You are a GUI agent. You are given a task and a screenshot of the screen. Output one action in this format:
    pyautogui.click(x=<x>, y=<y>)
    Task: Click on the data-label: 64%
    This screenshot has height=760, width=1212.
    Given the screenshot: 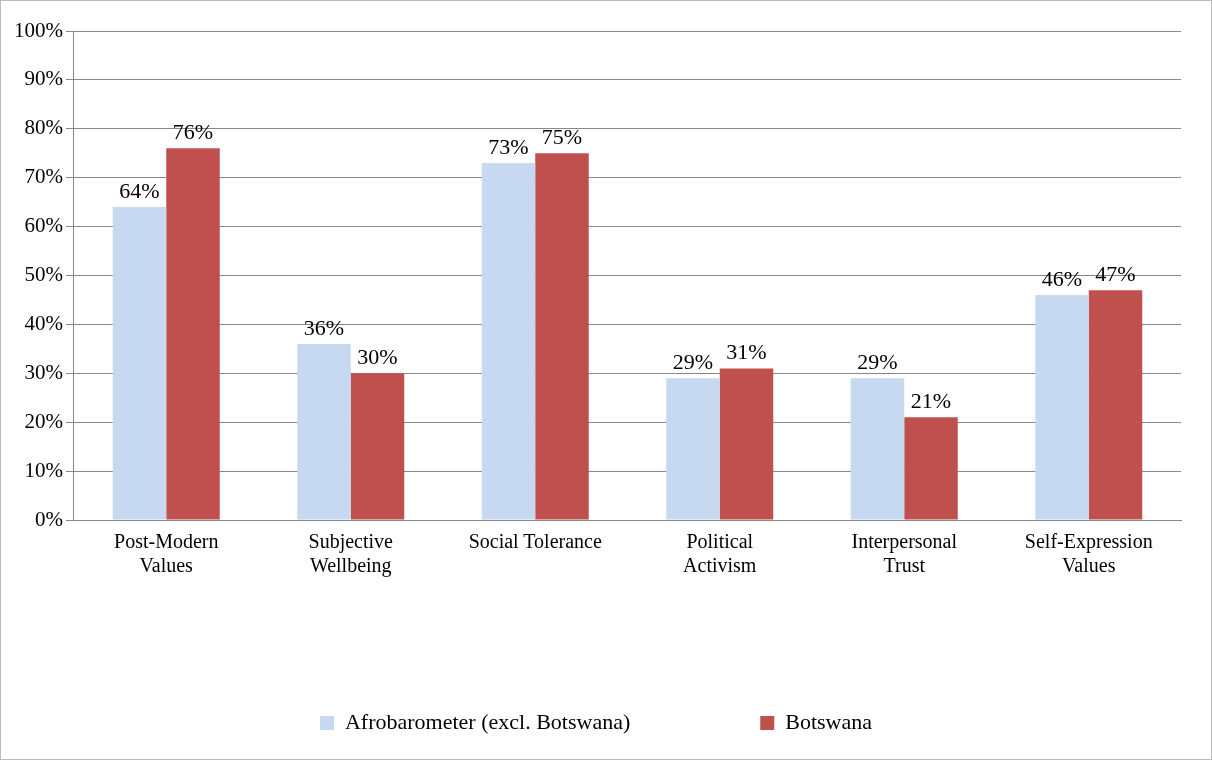 What is the action you would take?
    pyautogui.click(x=139, y=190)
    